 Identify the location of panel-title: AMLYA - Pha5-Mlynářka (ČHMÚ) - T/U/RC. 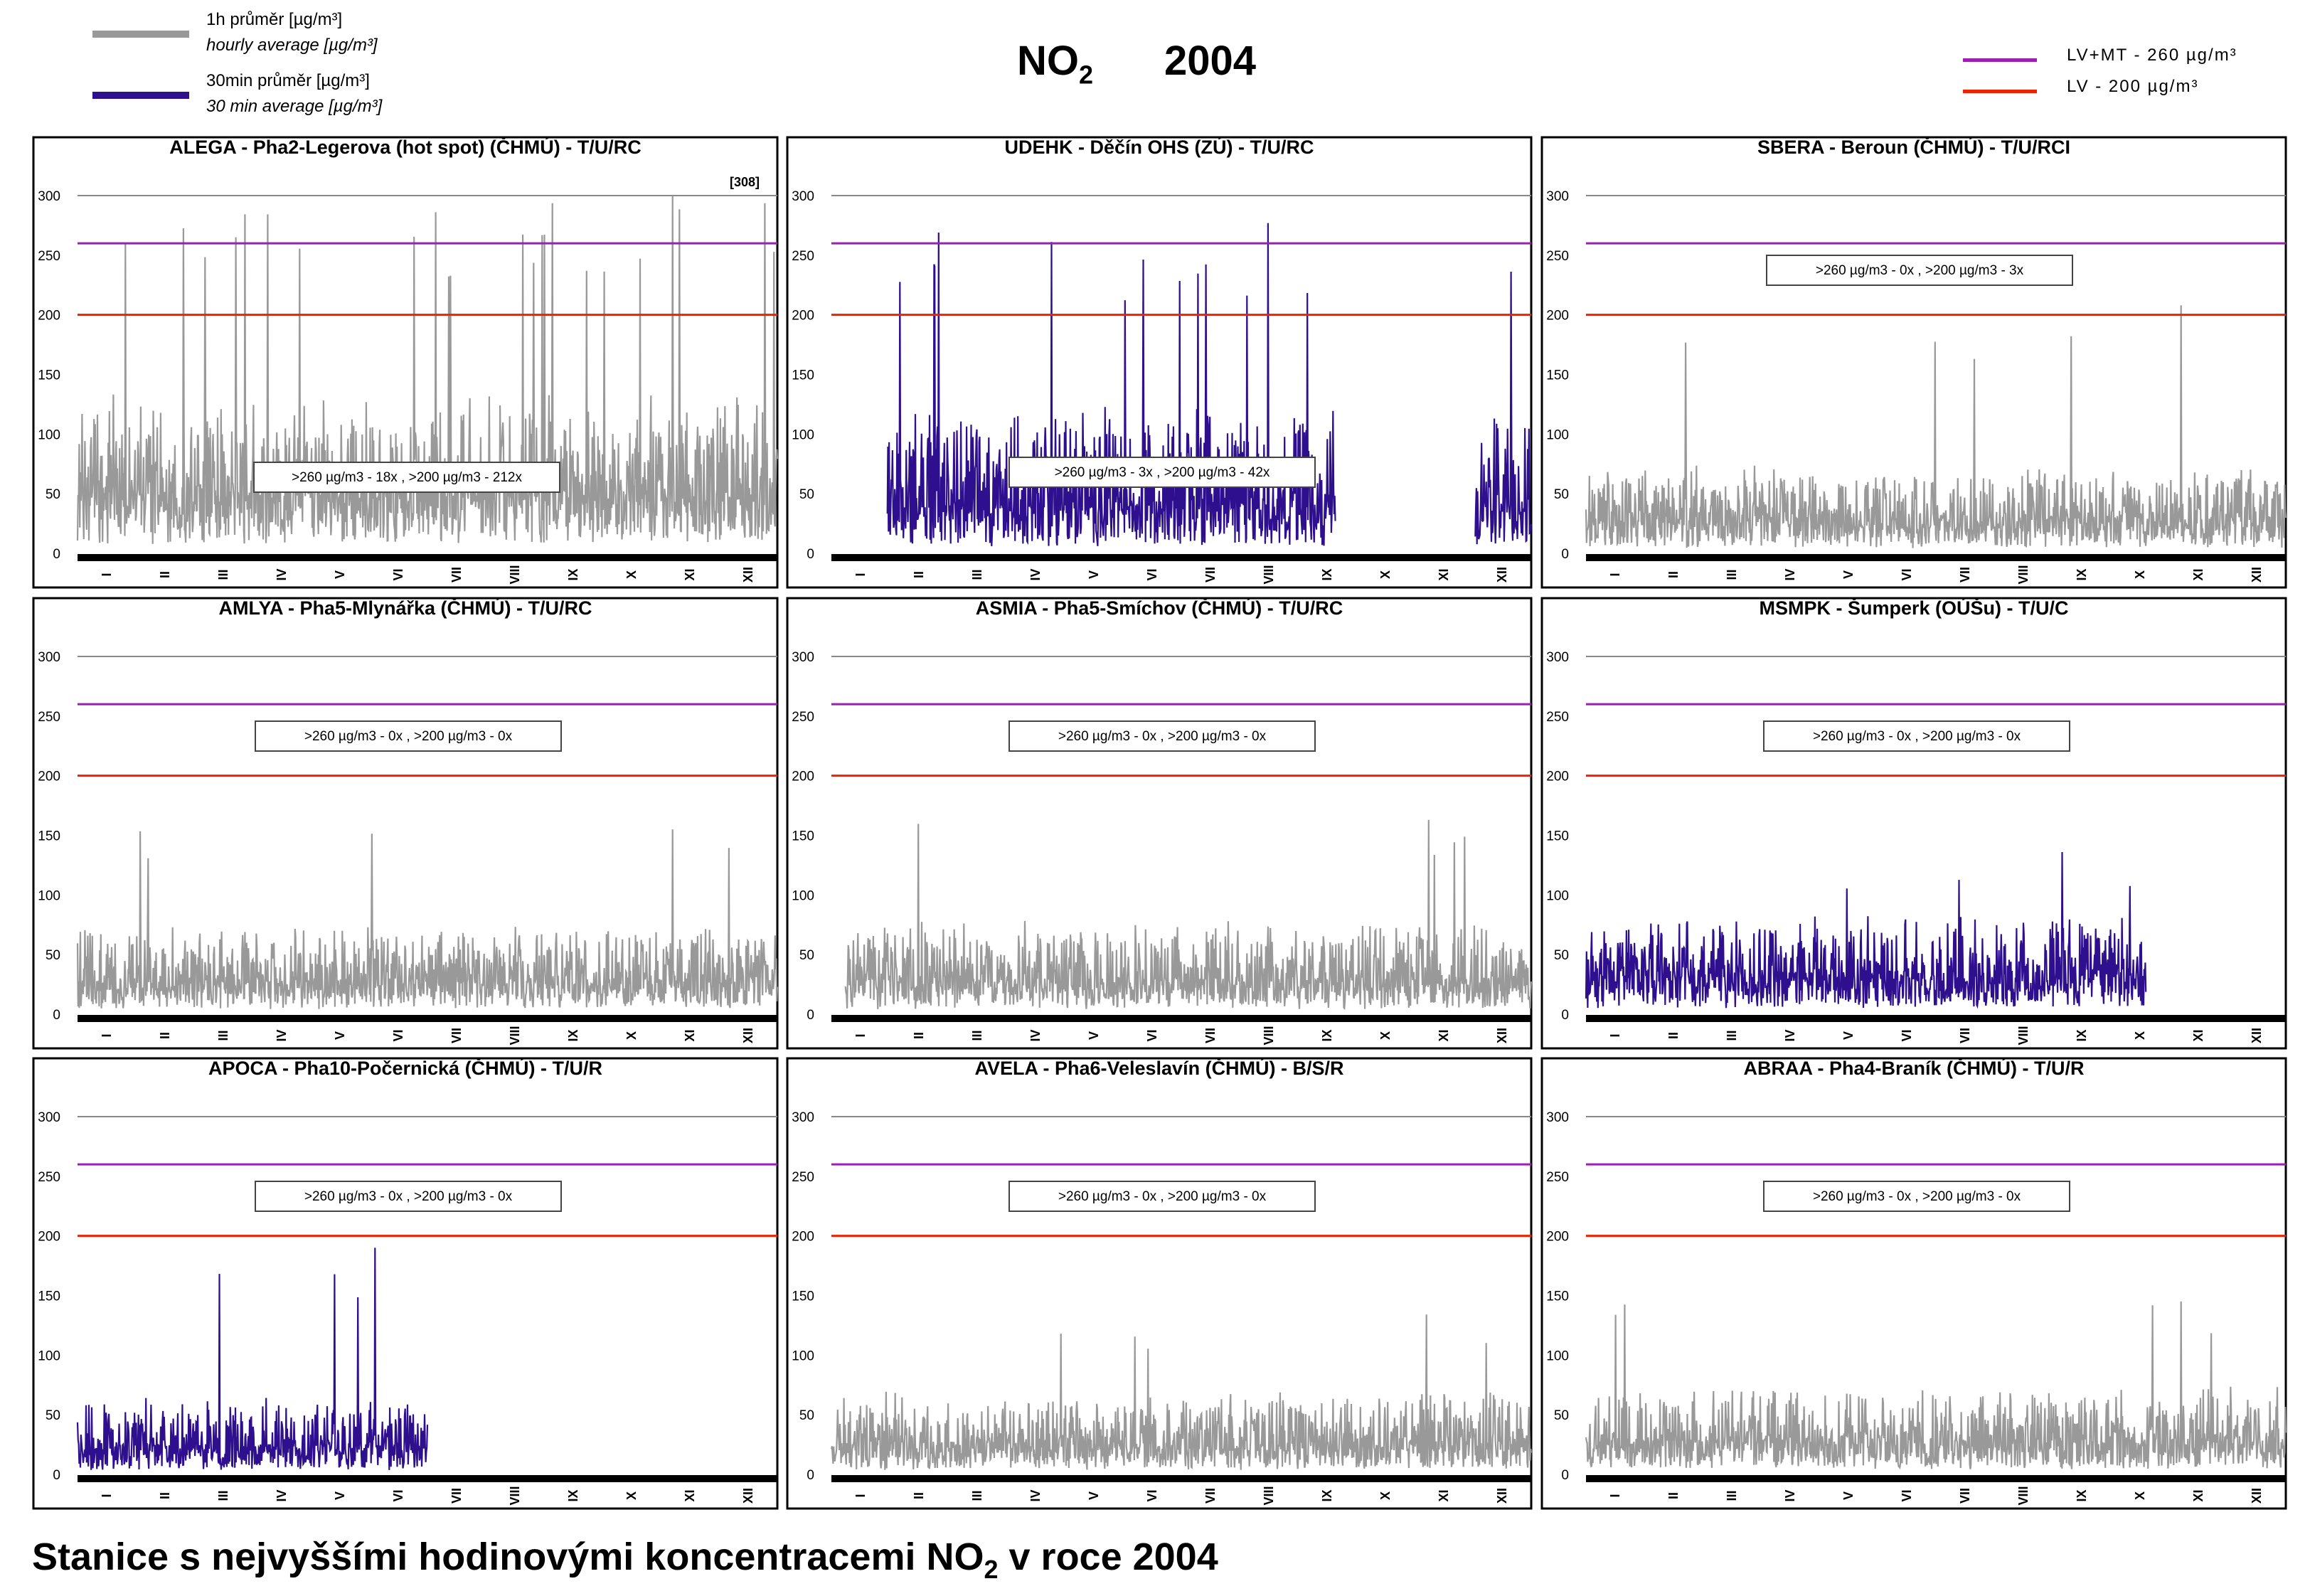
(405, 608).